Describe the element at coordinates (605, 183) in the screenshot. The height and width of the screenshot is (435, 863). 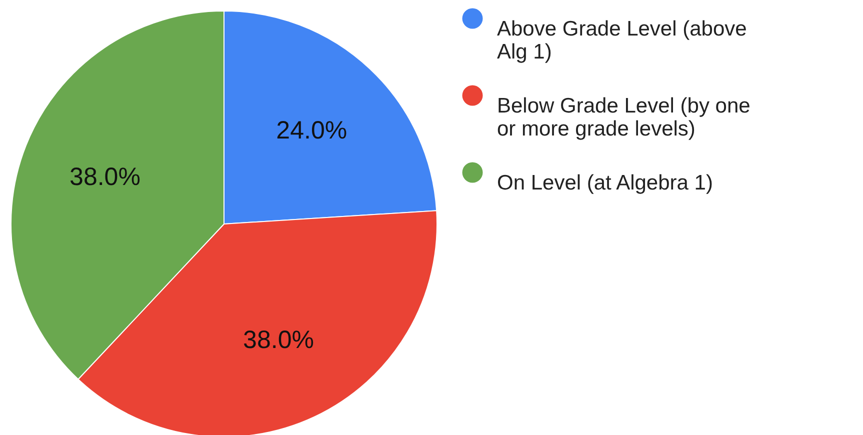
I see `legend-label: On Level (at Algebra 1)` at that location.